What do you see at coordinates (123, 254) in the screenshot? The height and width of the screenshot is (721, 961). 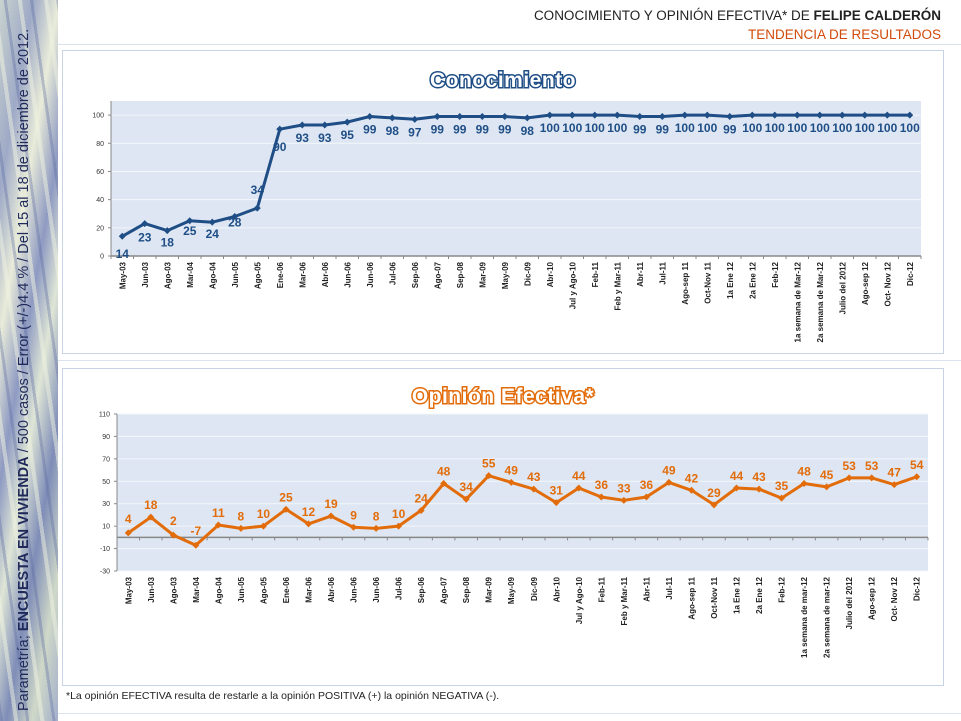 I see `data-label: 14` at bounding box center [123, 254].